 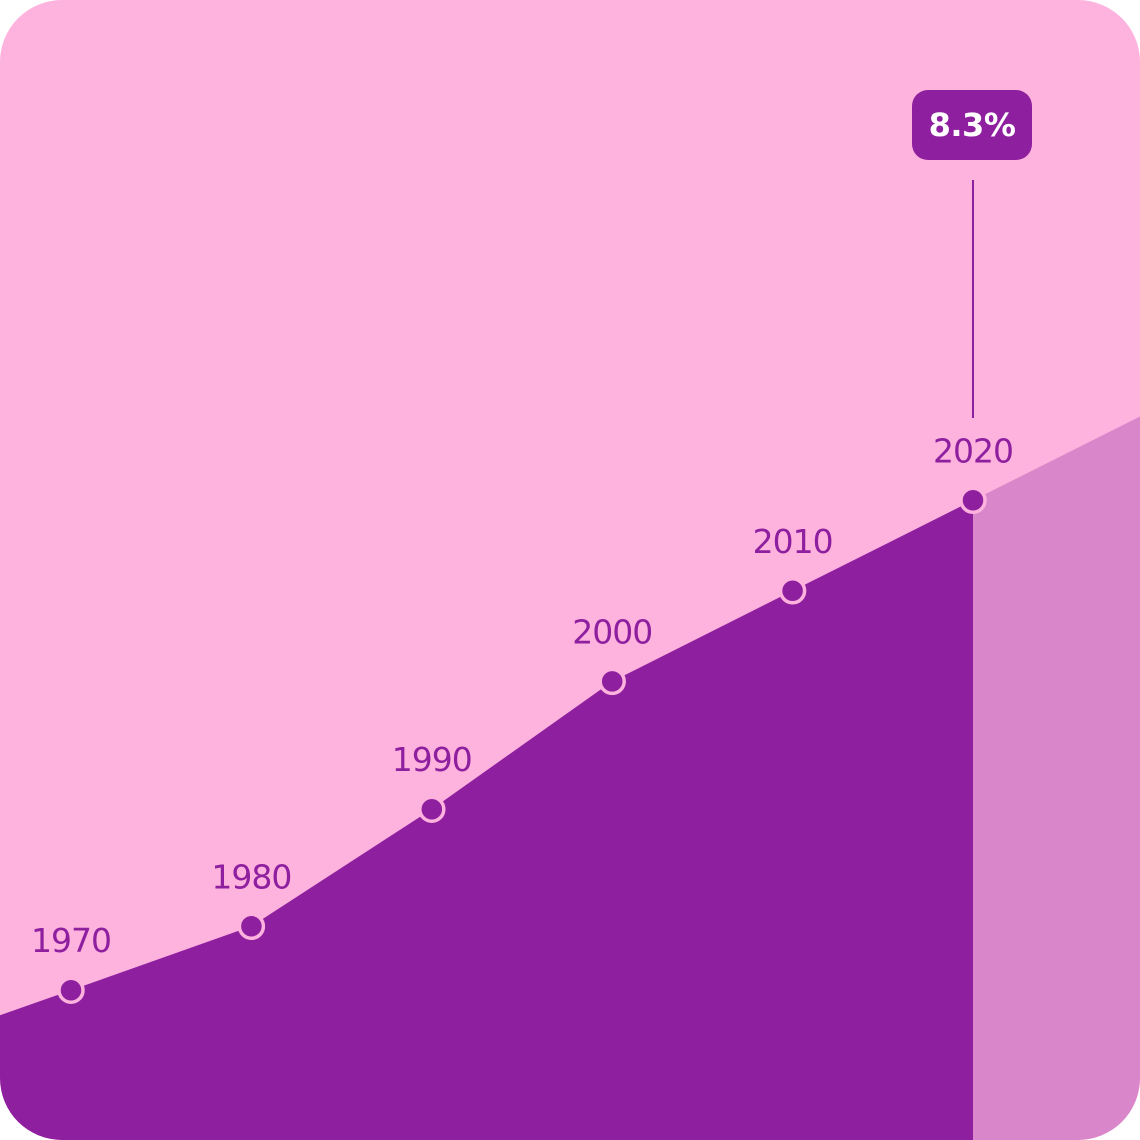 I want to click on data-point-2020, so click(x=973, y=500).